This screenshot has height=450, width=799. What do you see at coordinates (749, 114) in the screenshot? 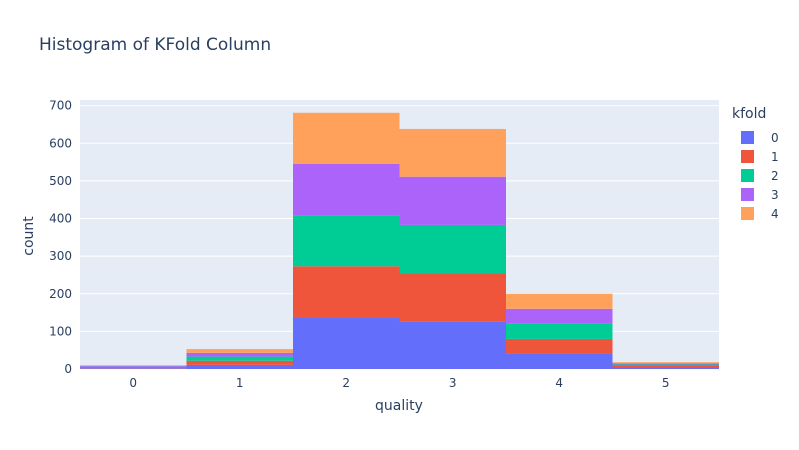
I see `legend-title: kfold` at bounding box center [749, 114].